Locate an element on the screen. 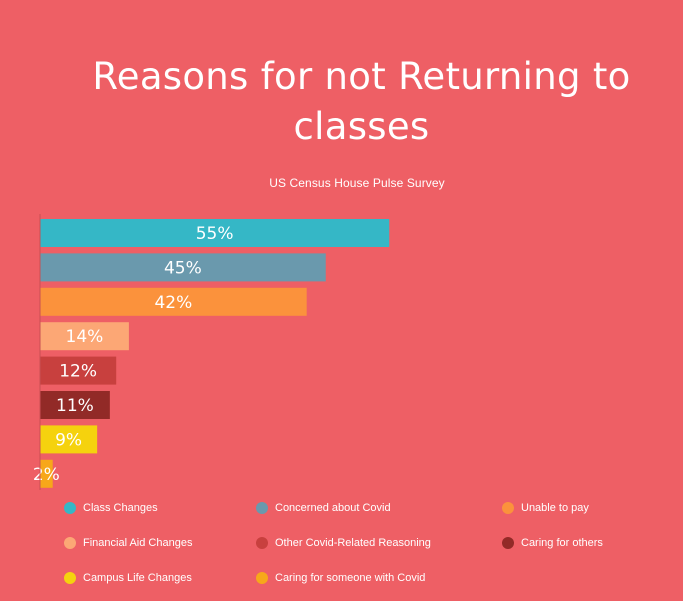 Image resolution: width=683 pixels, height=601 pixels. legend-item: Concerned about Covid is located at coordinates (323, 508).